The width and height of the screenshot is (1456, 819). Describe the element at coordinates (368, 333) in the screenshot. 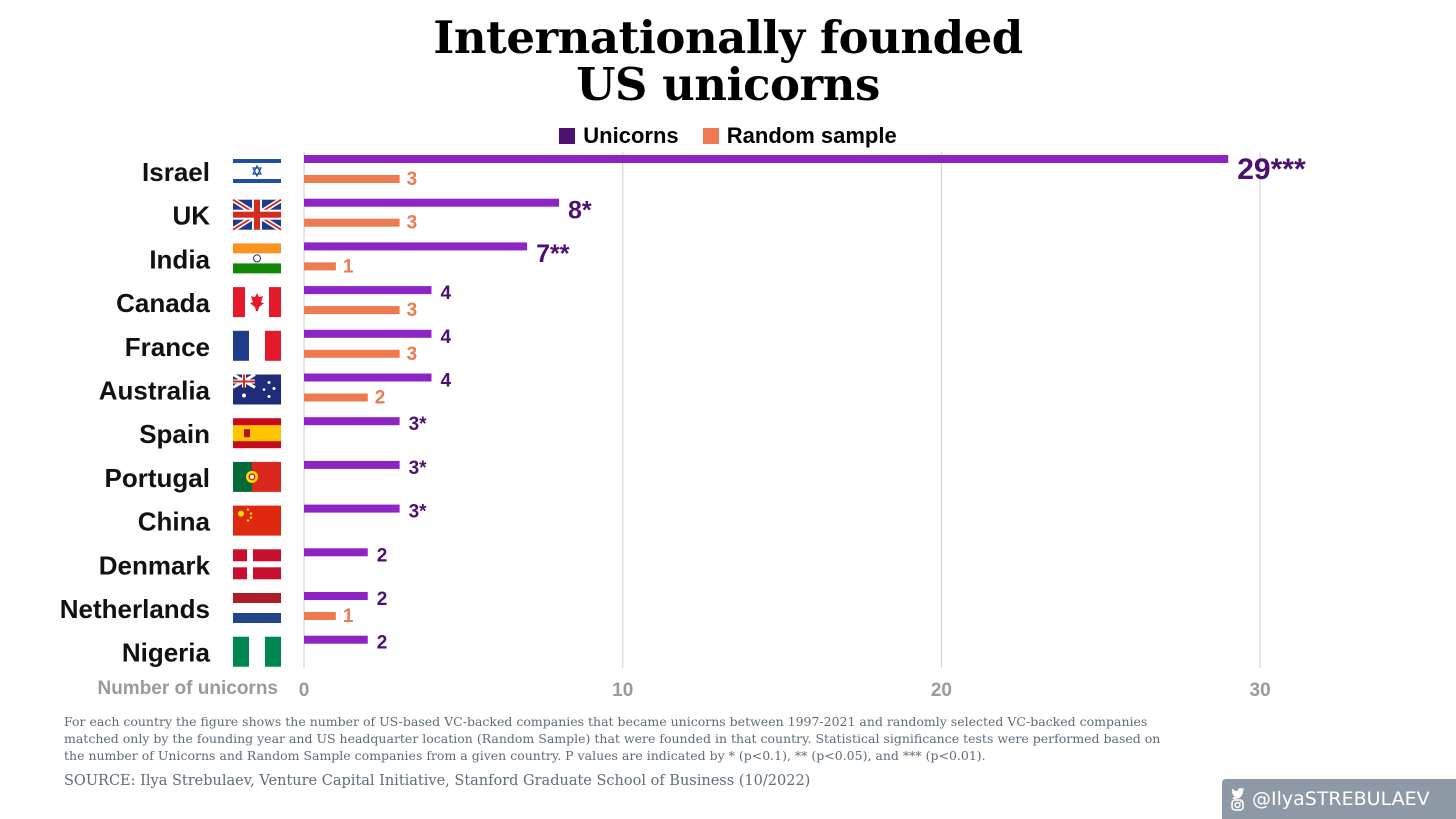

I see `bar-unicorns-france` at that location.